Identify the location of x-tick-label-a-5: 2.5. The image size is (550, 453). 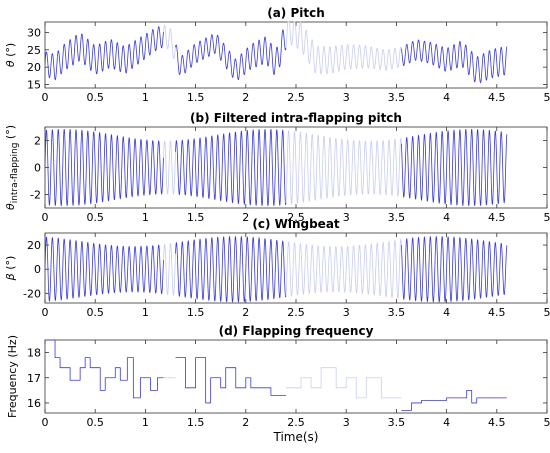
(296, 97).